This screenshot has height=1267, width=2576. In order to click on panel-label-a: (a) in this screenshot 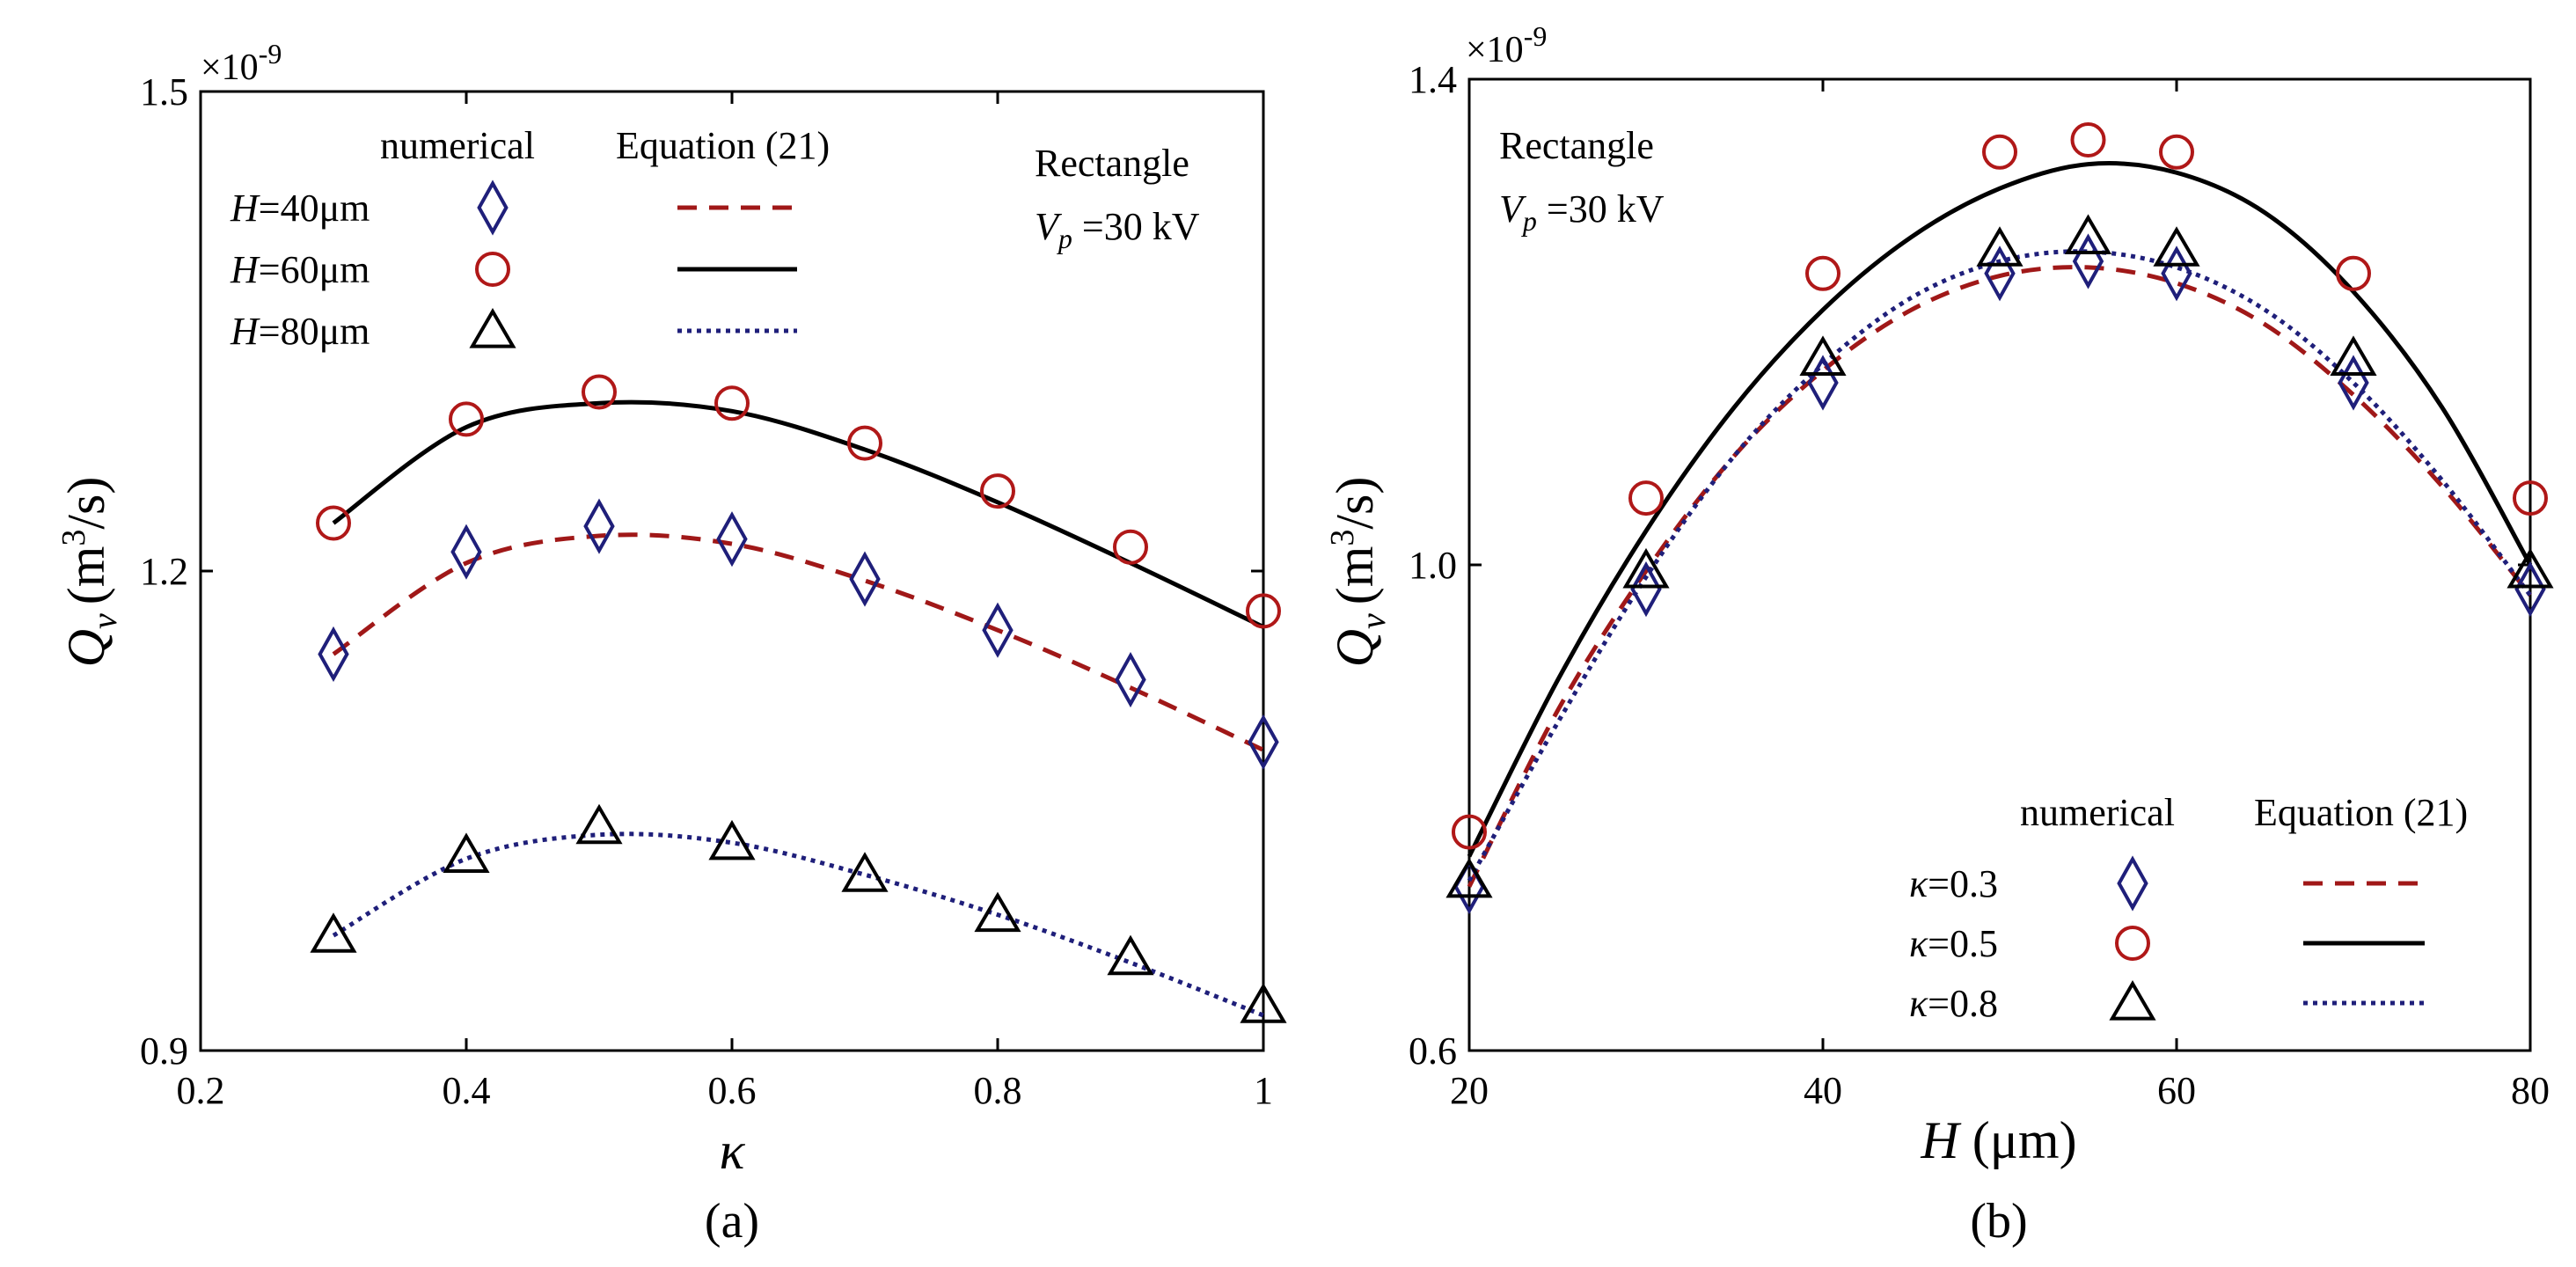, I will do `click(732, 1221)`.